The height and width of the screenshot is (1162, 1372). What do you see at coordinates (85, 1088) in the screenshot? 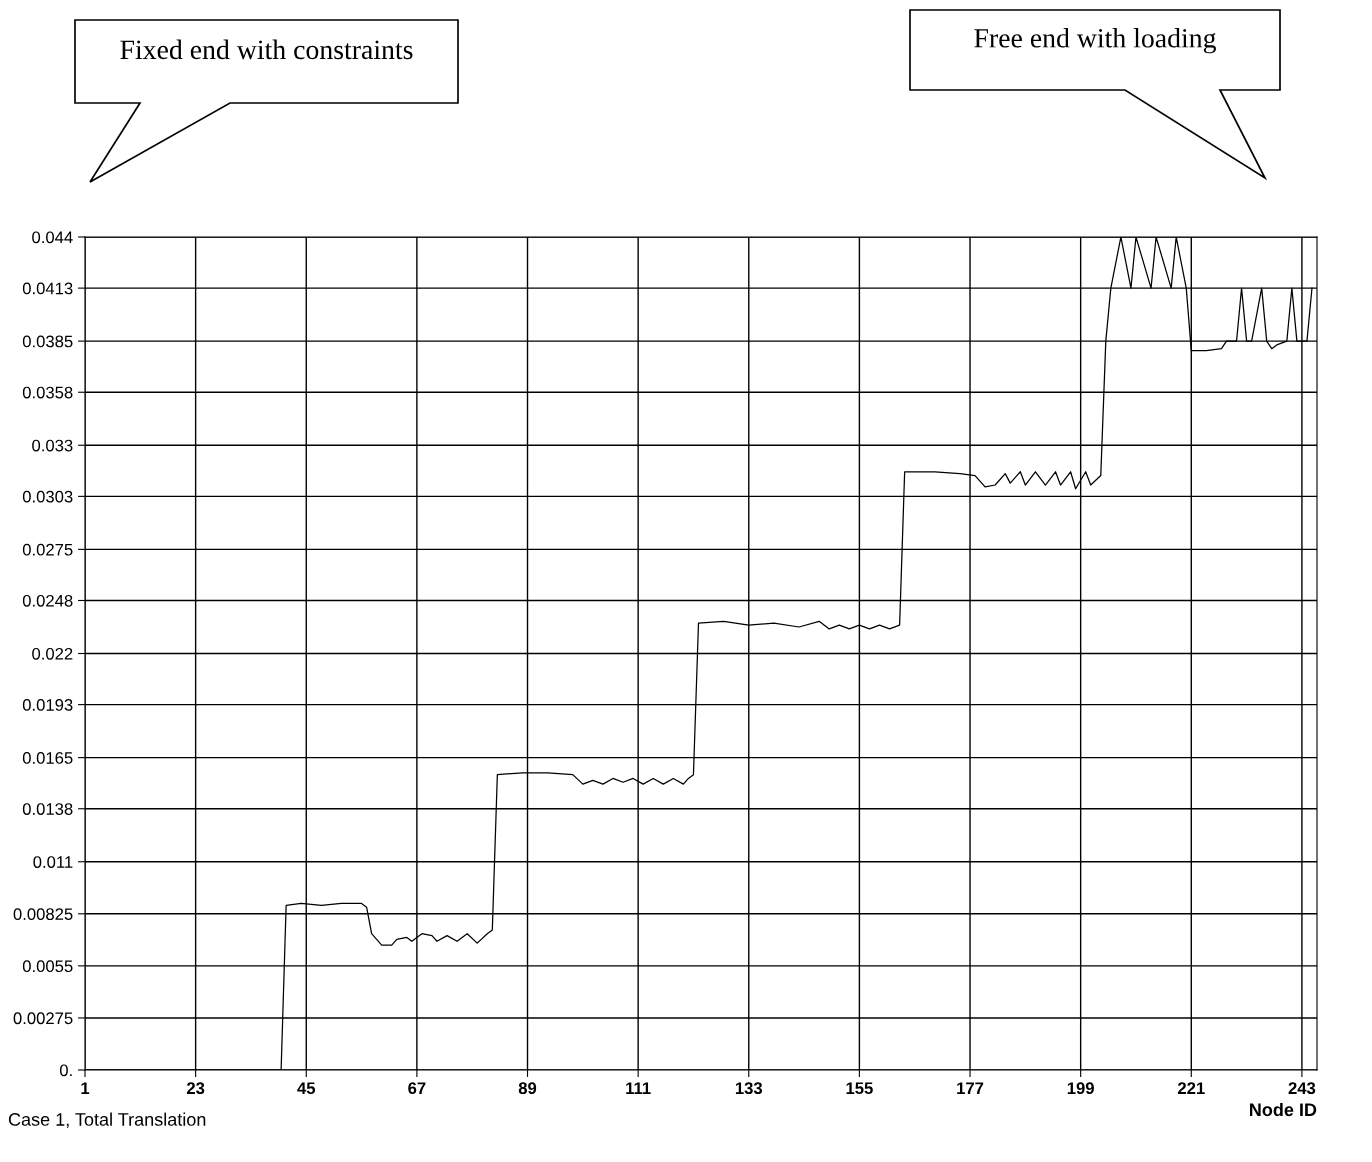
I see `x-tick-label: 1` at bounding box center [85, 1088].